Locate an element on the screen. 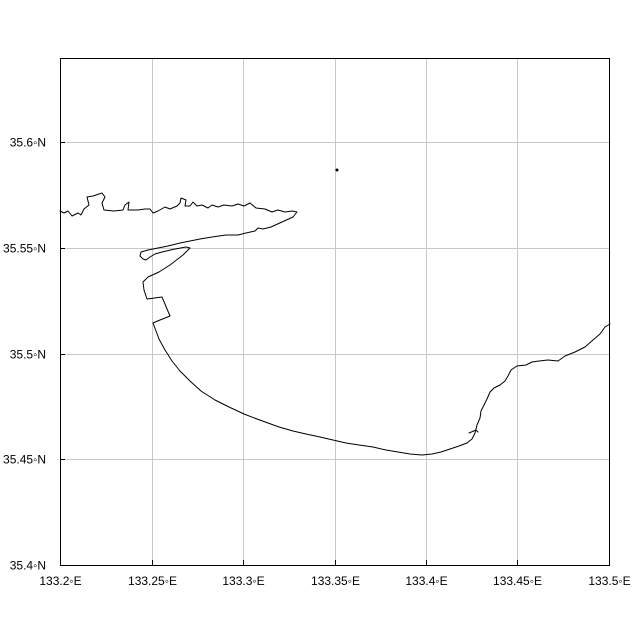 The image size is (640, 640). lat-tick-label: 35.55◦N is located at coordinates (24, 249).